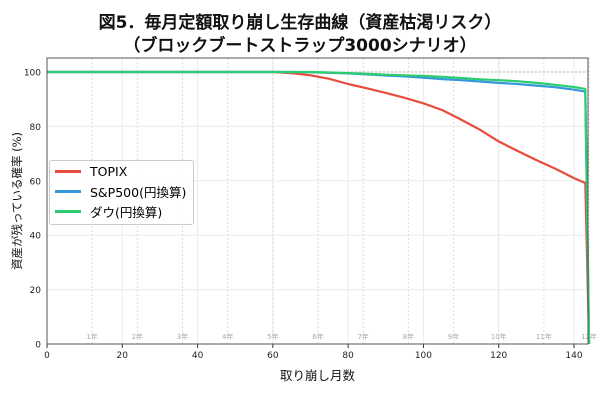 The image size is (600, 401). Describe the element at coordinates (544, 336) in the screenshot. I see `year-marker-label: 11年` at that location.